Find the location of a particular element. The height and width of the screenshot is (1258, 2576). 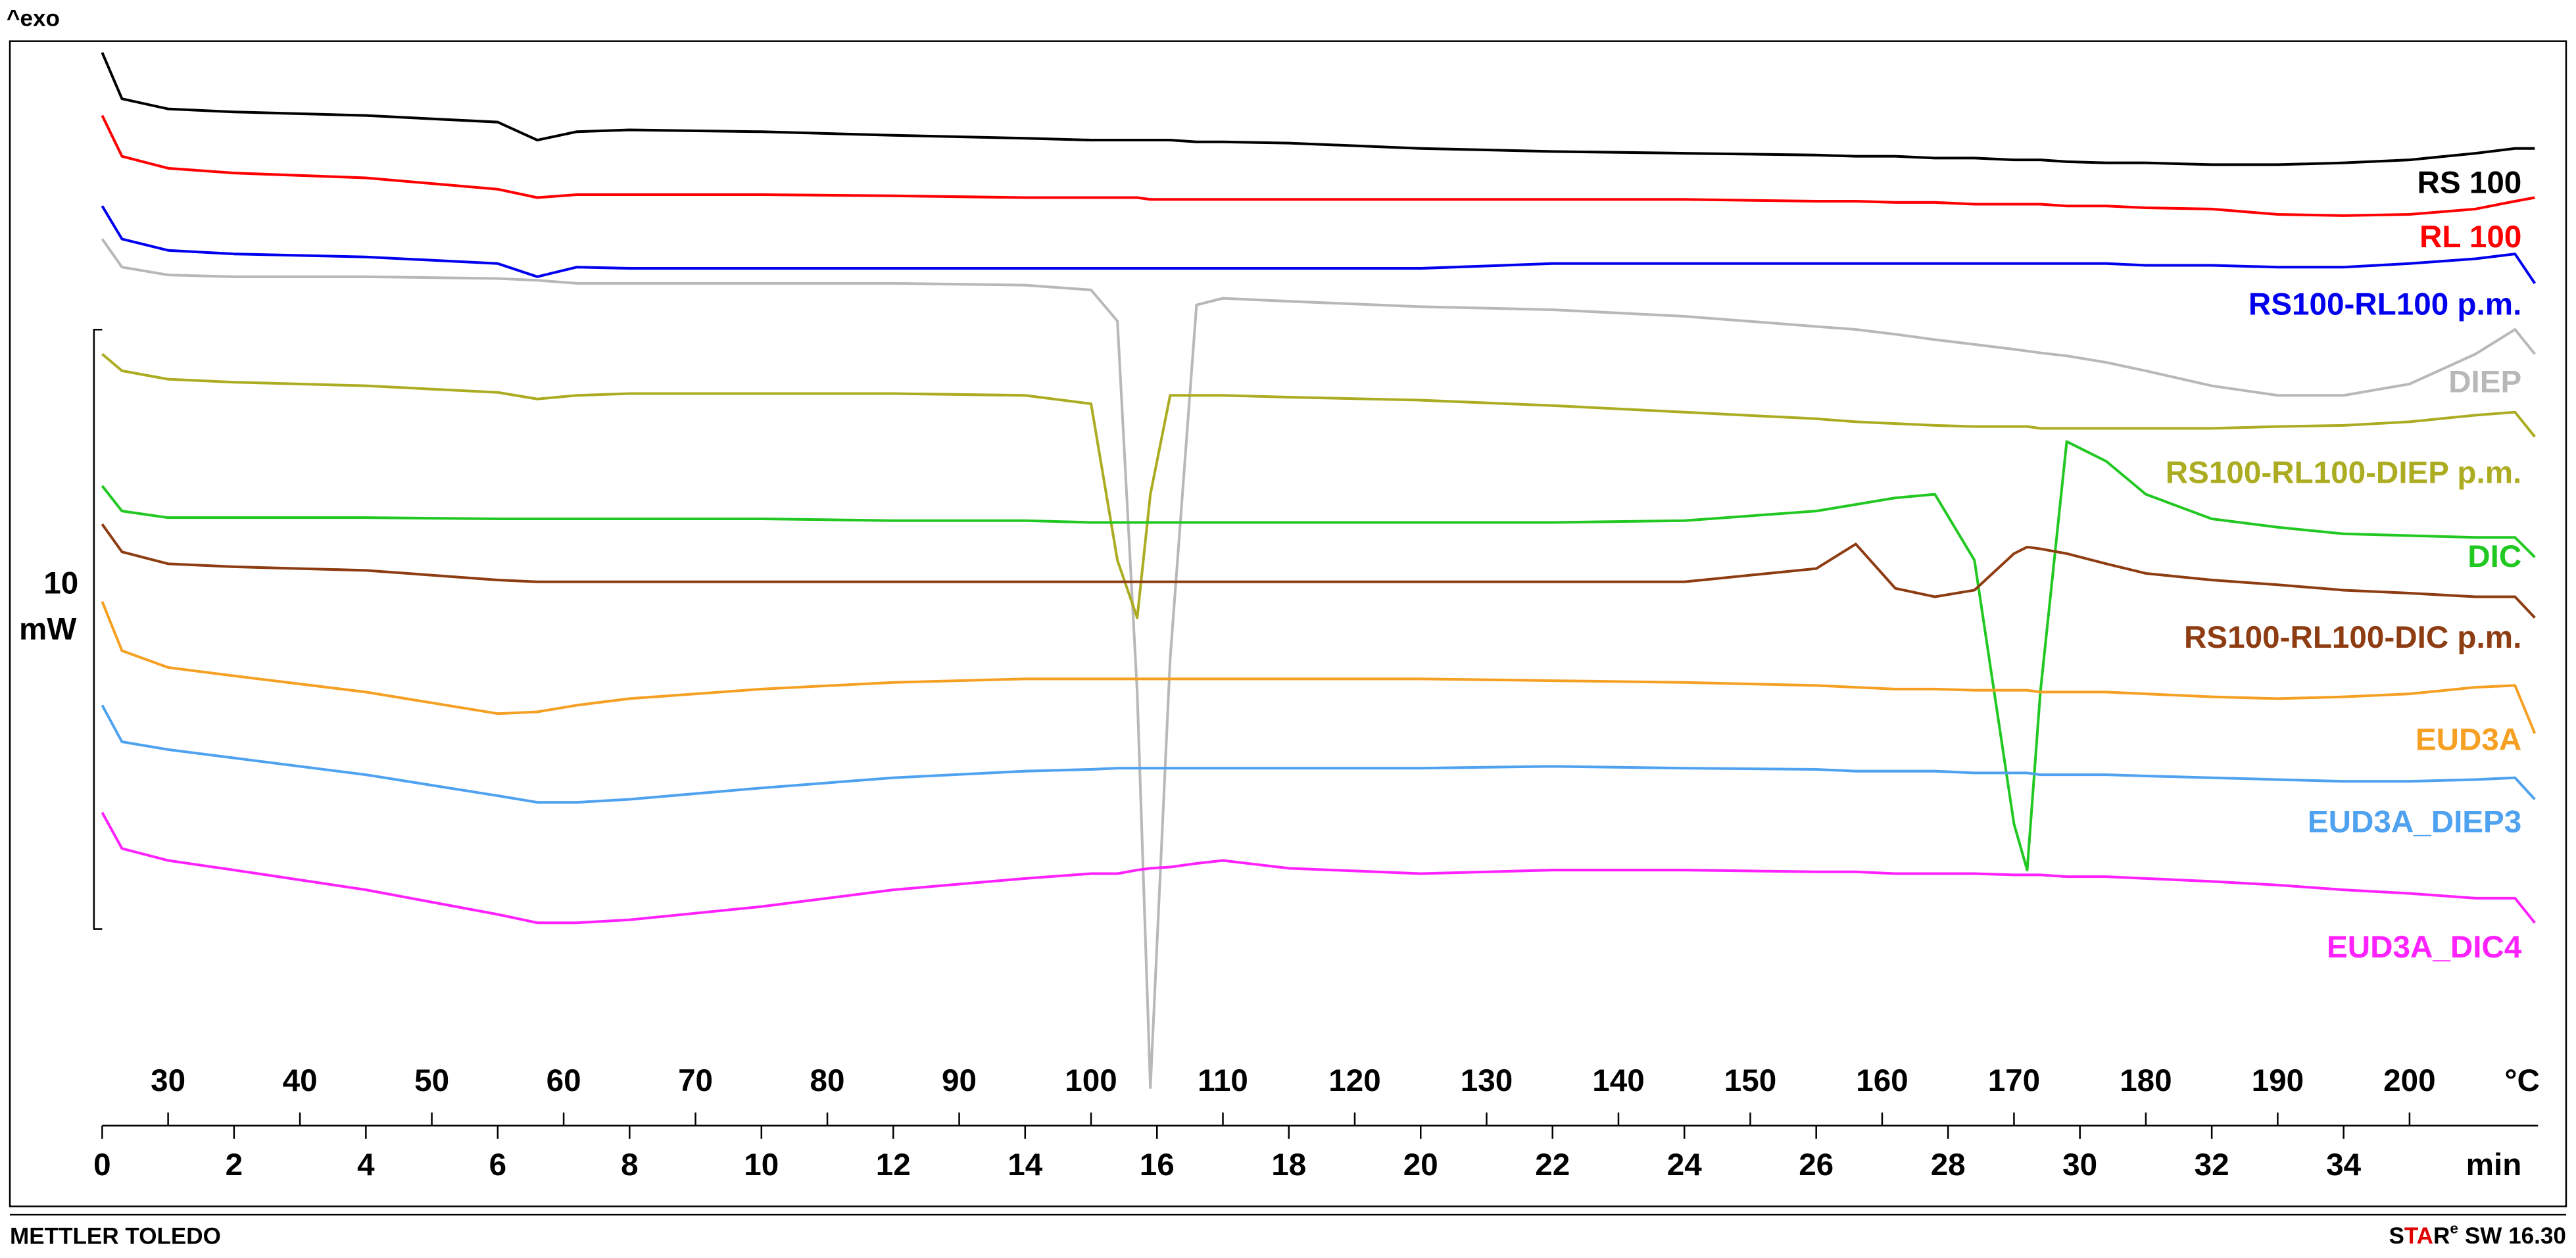

x-axis-unit: min is located at coordinates (2494, 1165).